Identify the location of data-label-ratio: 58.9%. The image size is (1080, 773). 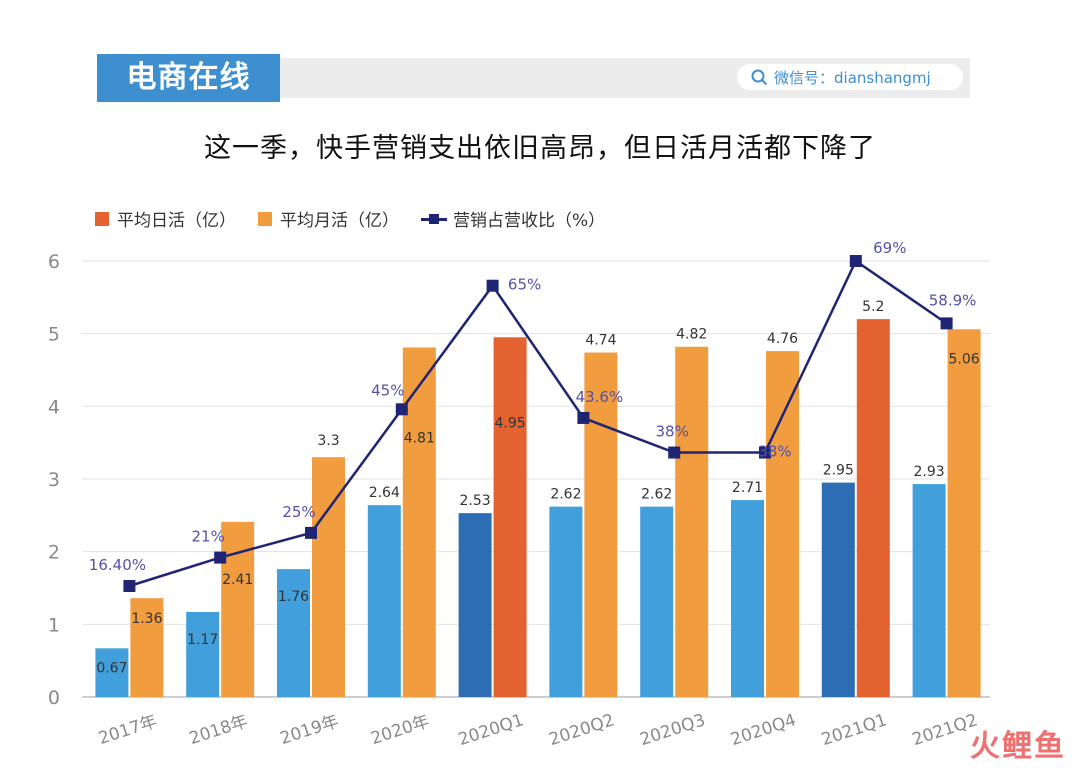
(953, 300).